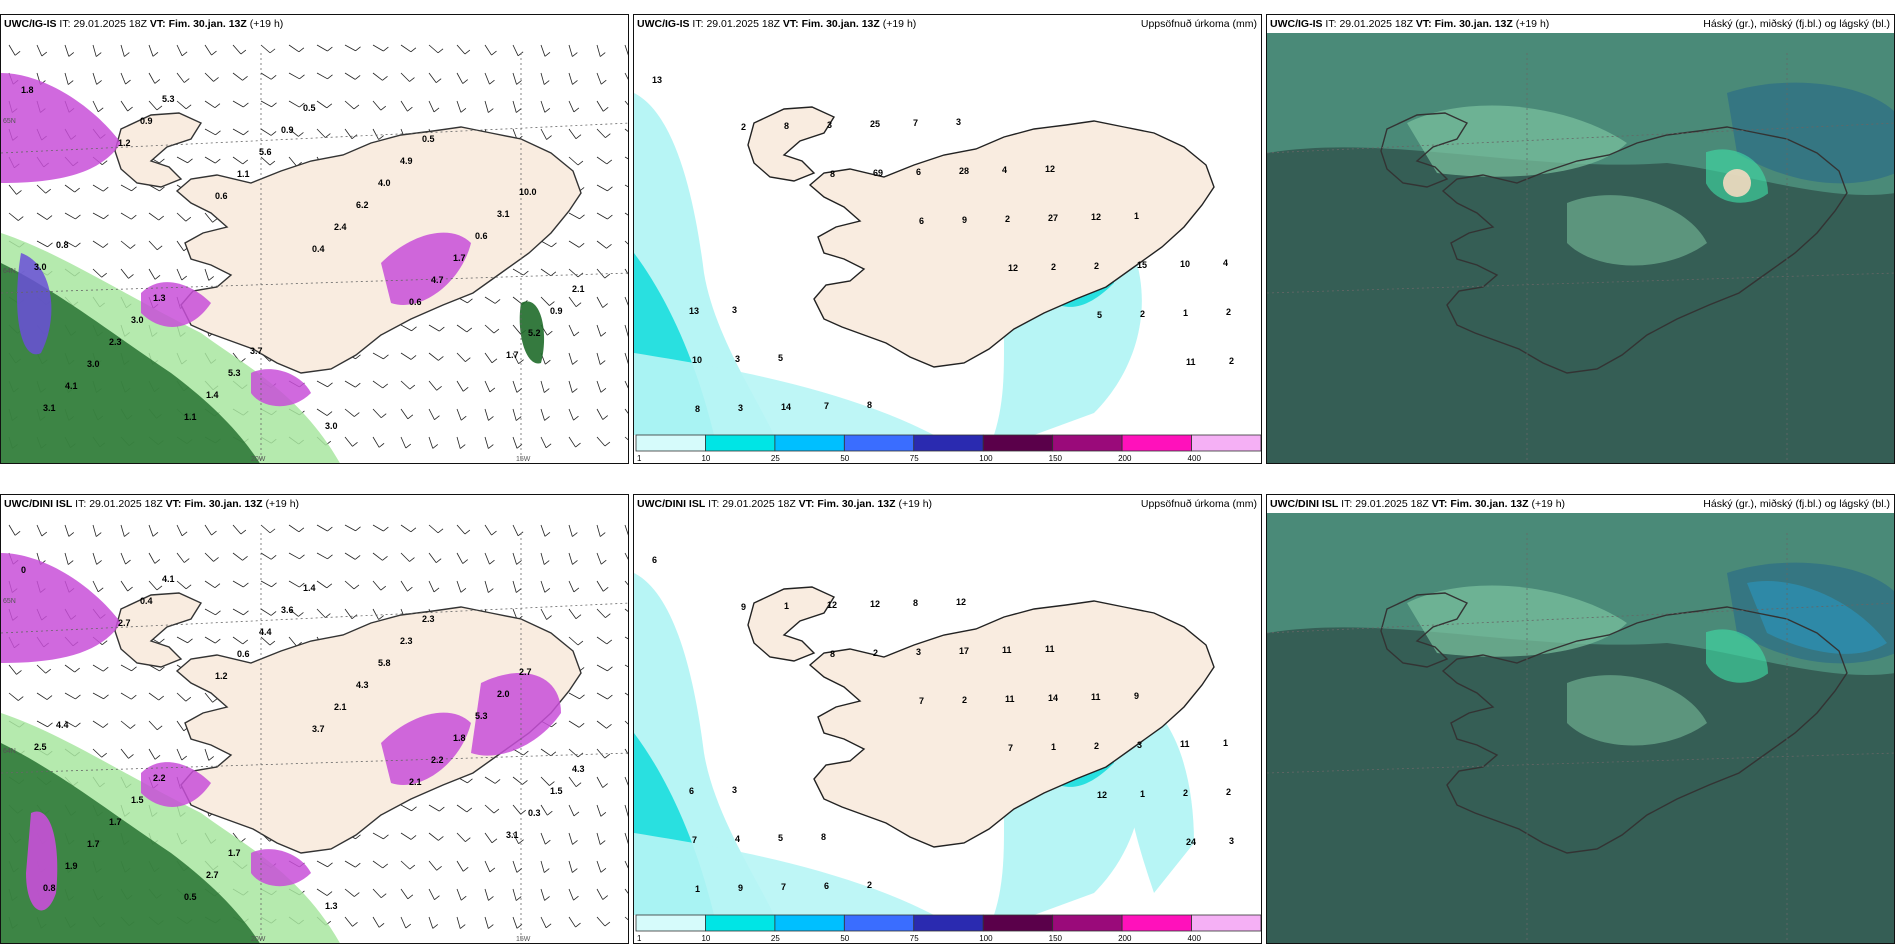  What do you see at coordinates (406, 161) in the screenshot?
I see `value-label: 4.9` at bounding box center [406, 161].